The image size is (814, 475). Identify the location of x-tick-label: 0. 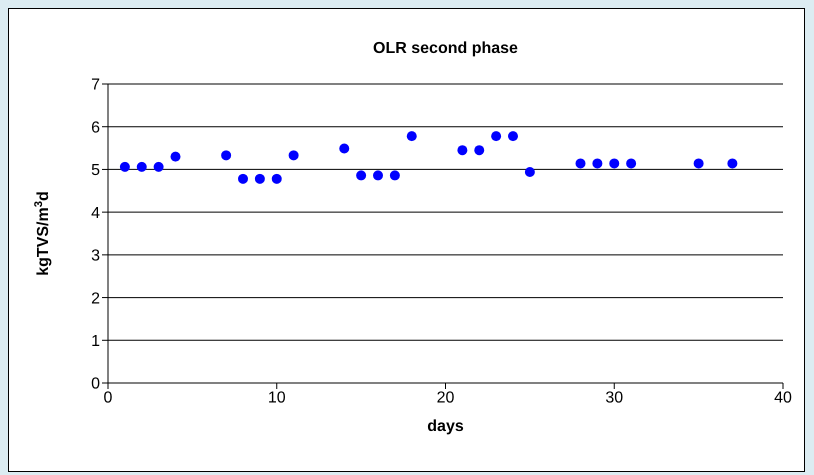
(108, 397).